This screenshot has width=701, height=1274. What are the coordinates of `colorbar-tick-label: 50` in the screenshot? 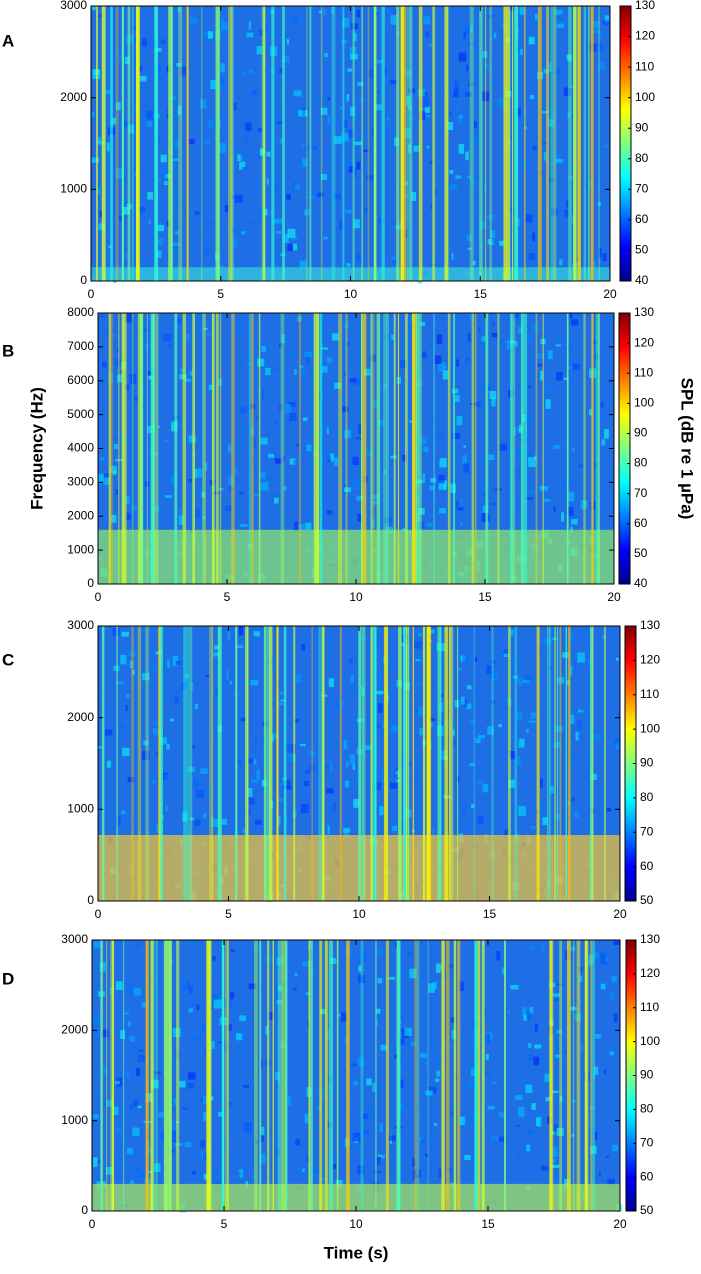 It's located at (647, 900).